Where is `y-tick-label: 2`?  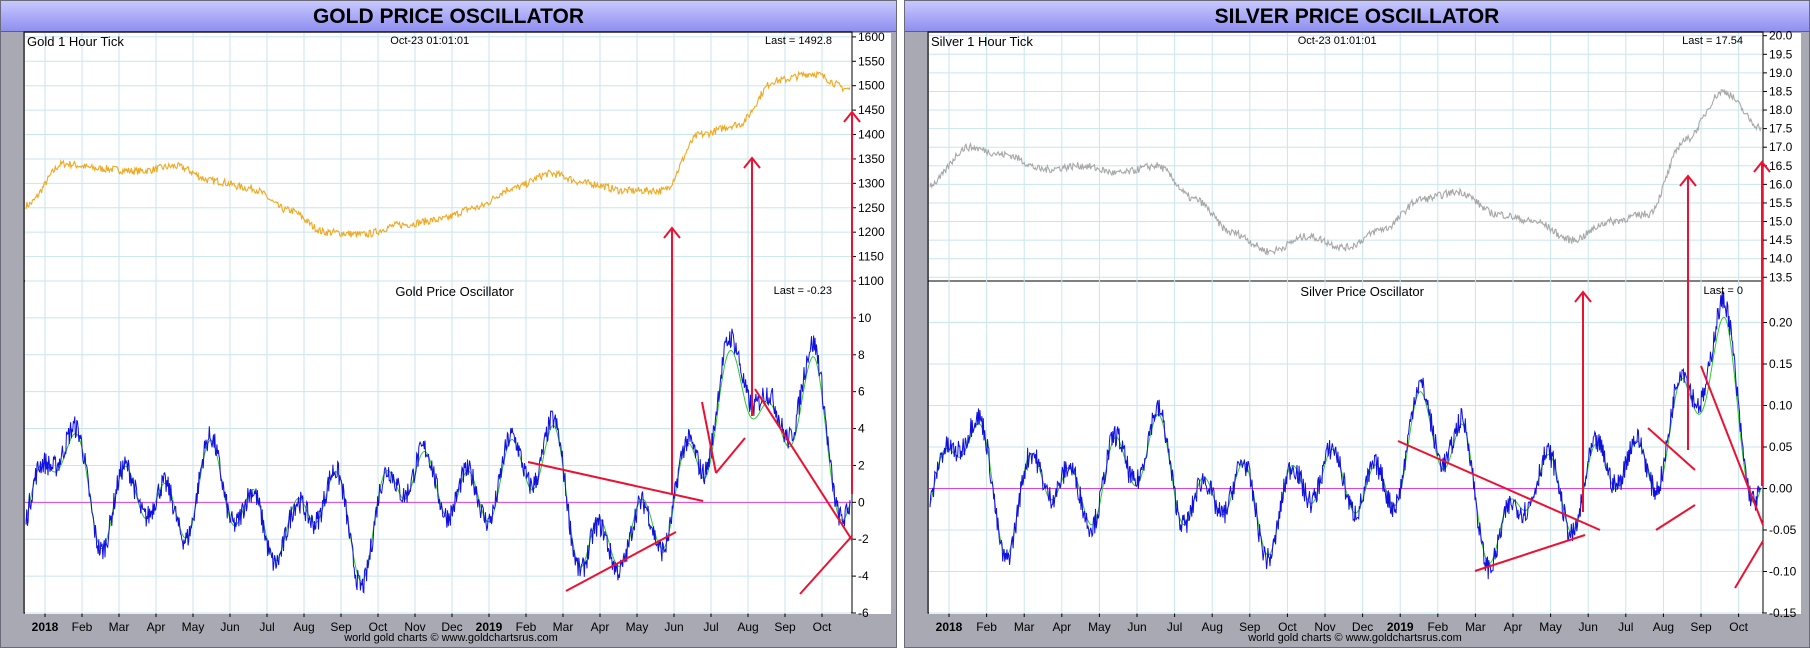 y-tick-label: 2 is located at coordinates (861, 465).